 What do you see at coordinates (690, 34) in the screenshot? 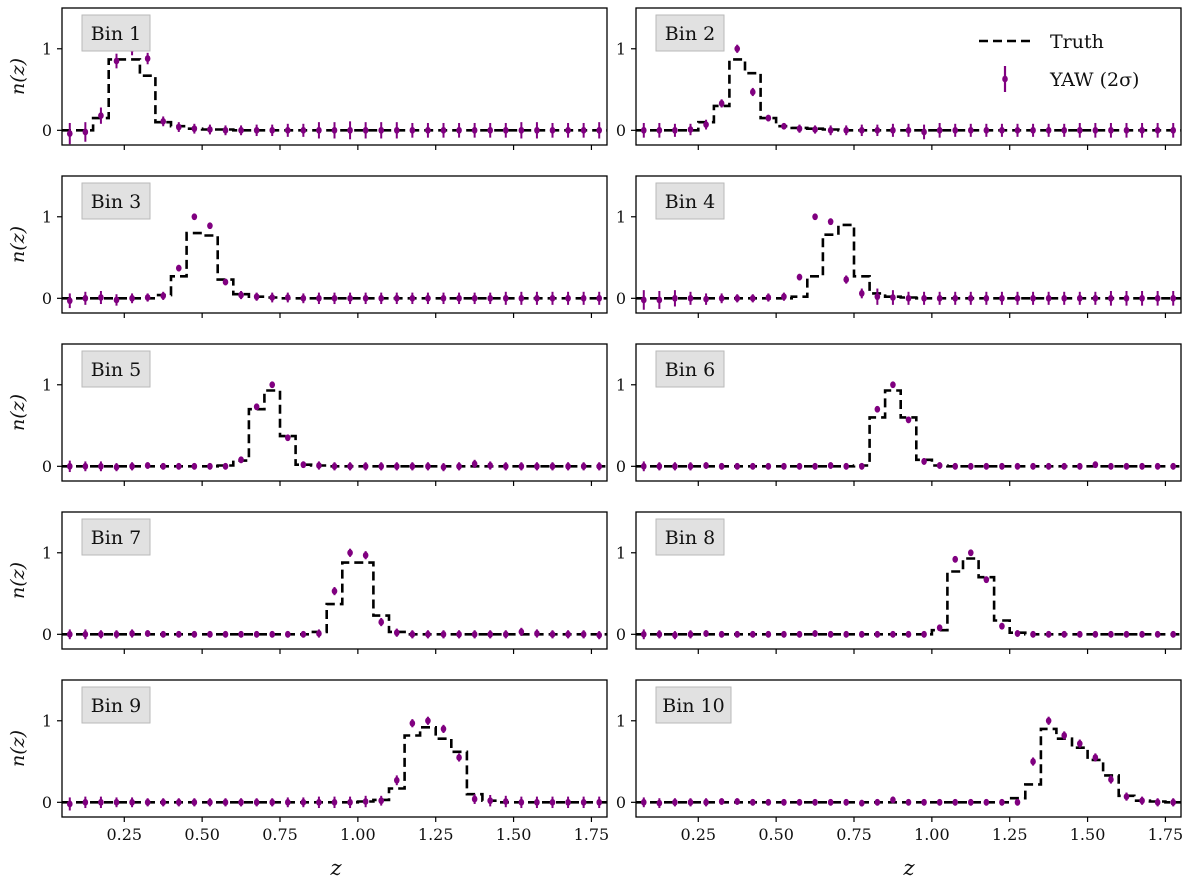
I see `bin-label: Bin 2` at bounding box center [690, 34].